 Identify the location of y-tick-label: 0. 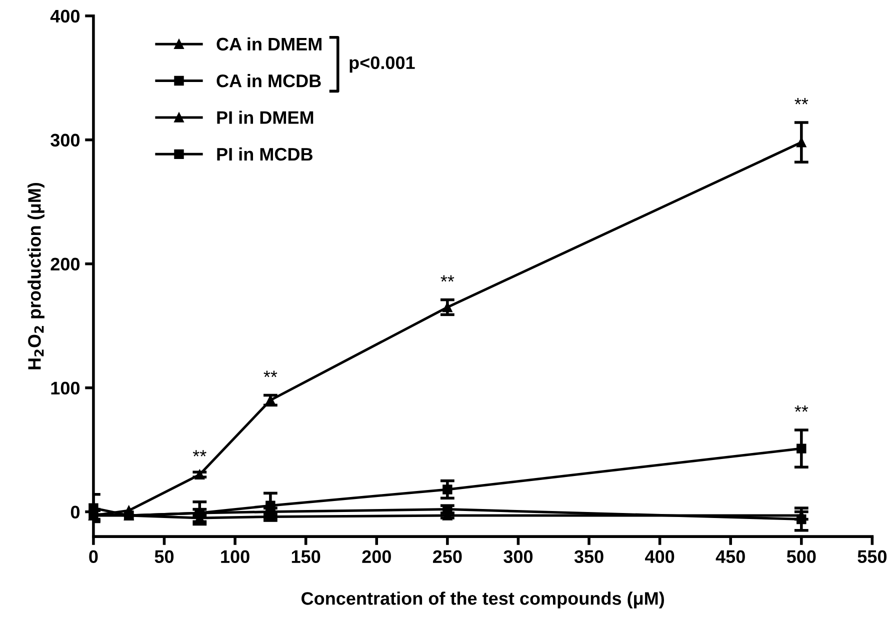
(75, 512).